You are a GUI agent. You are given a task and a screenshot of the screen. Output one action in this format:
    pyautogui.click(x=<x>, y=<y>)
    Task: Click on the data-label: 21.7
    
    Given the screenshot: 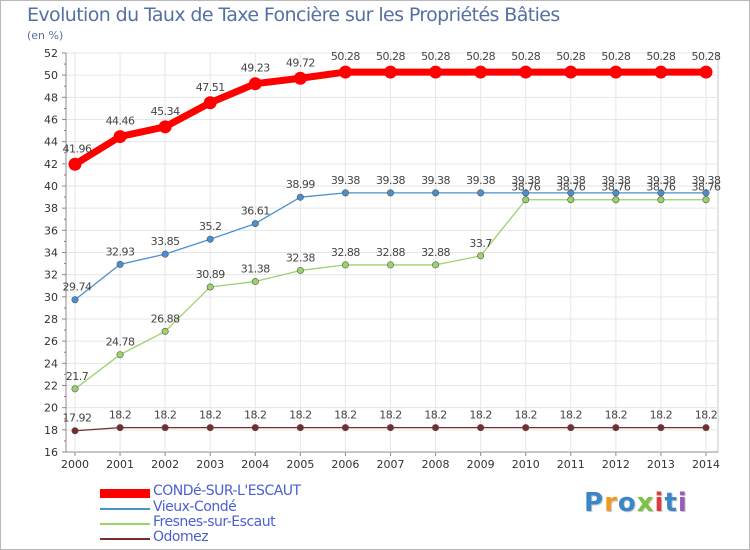 What is the action you would take?
    pyautogui.click(x=77, y=376)
    